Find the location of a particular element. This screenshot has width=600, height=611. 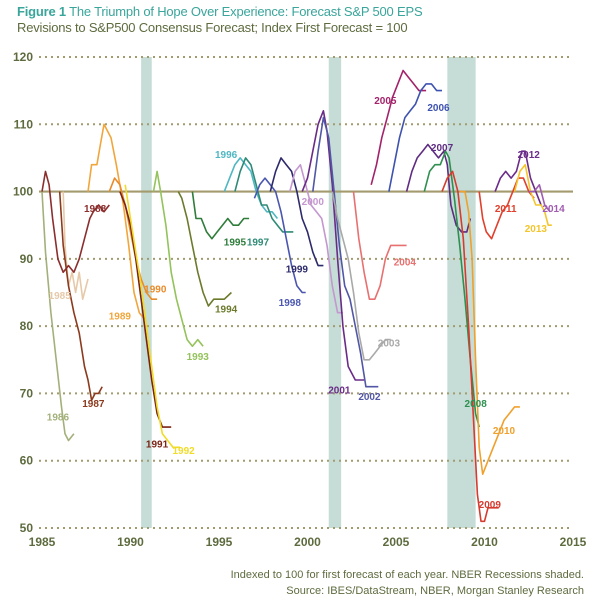

y-tick-label: 80 is located at coordinates (27, 326).